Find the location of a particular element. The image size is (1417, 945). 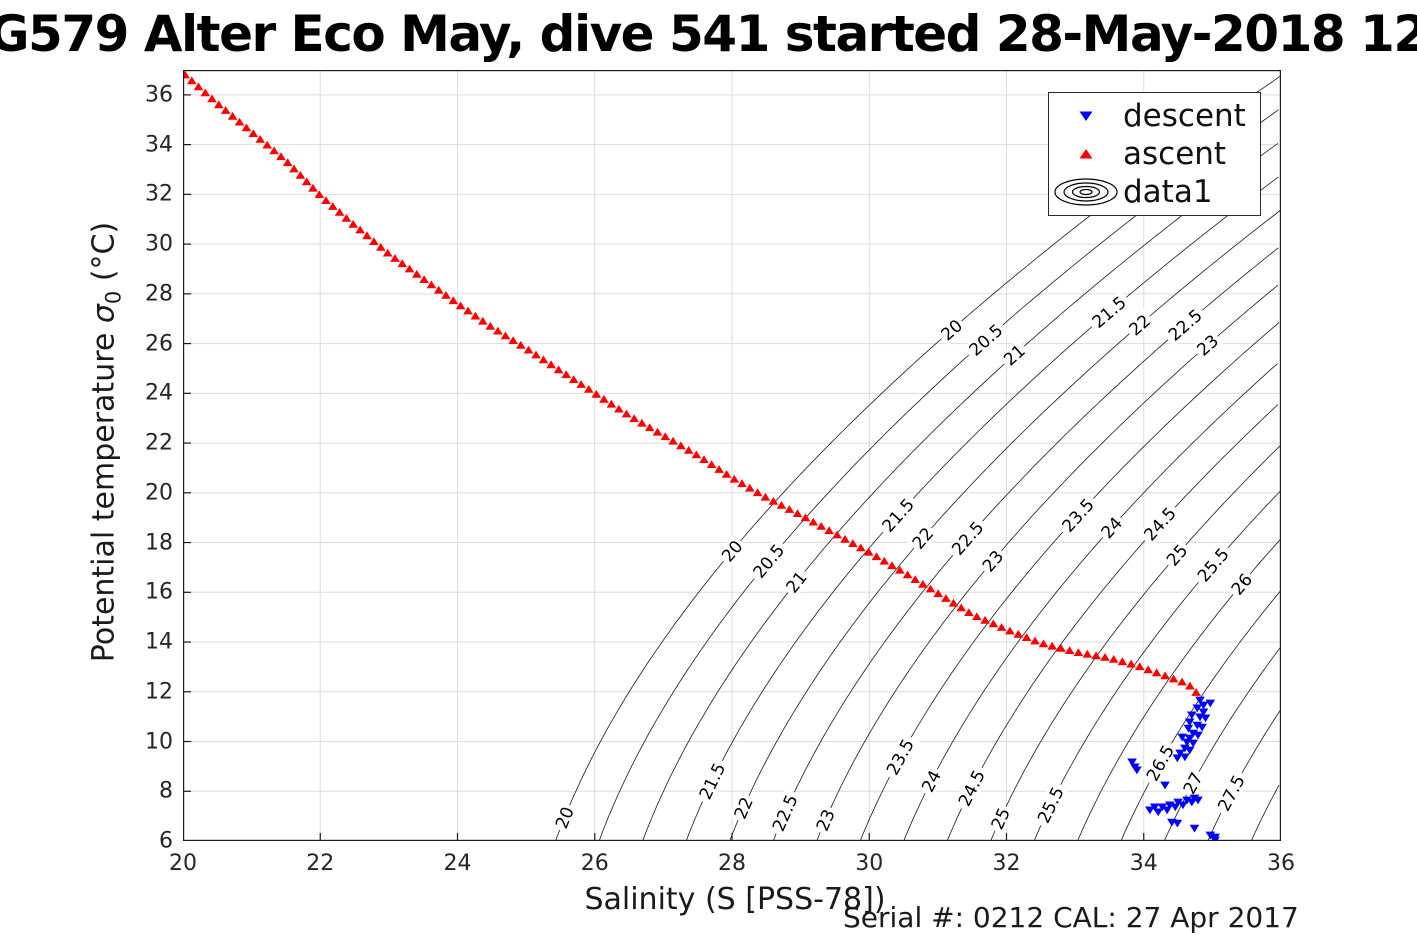

sigma-subscript: 0 is located at coordinates (113, 297).